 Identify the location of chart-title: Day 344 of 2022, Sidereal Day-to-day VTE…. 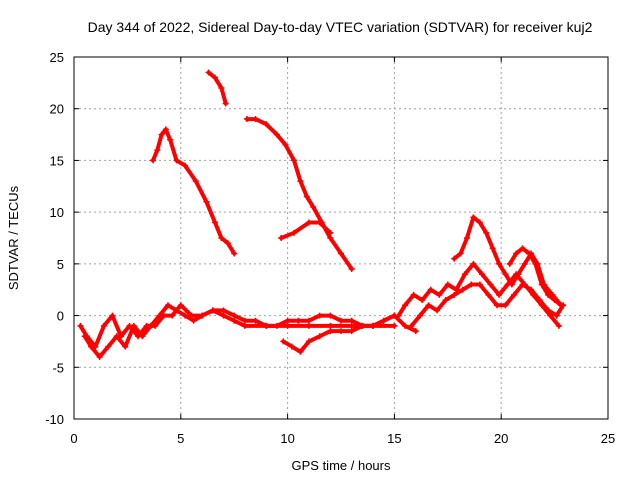
(340, 27).